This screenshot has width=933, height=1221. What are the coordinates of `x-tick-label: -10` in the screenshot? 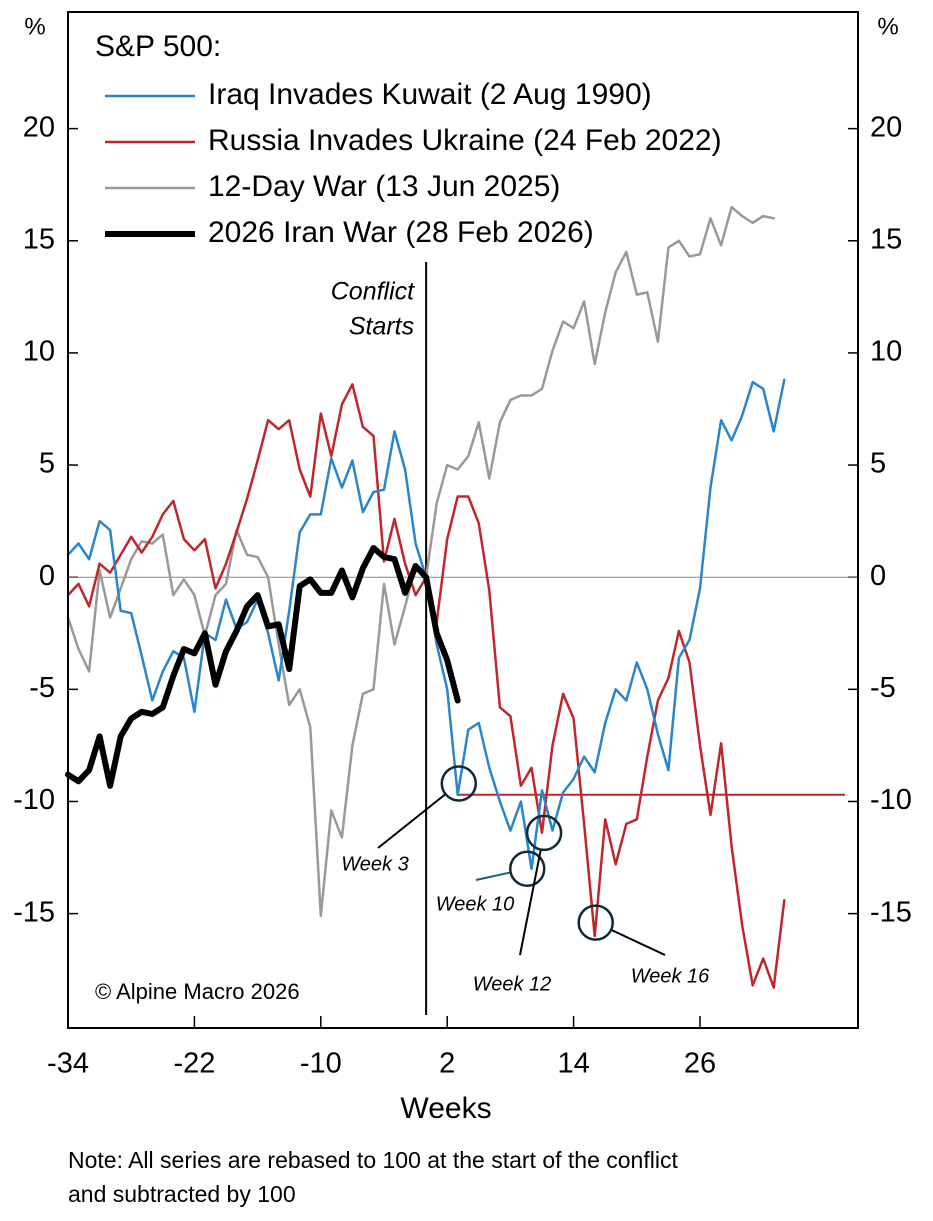 It's located at (321, 1064).